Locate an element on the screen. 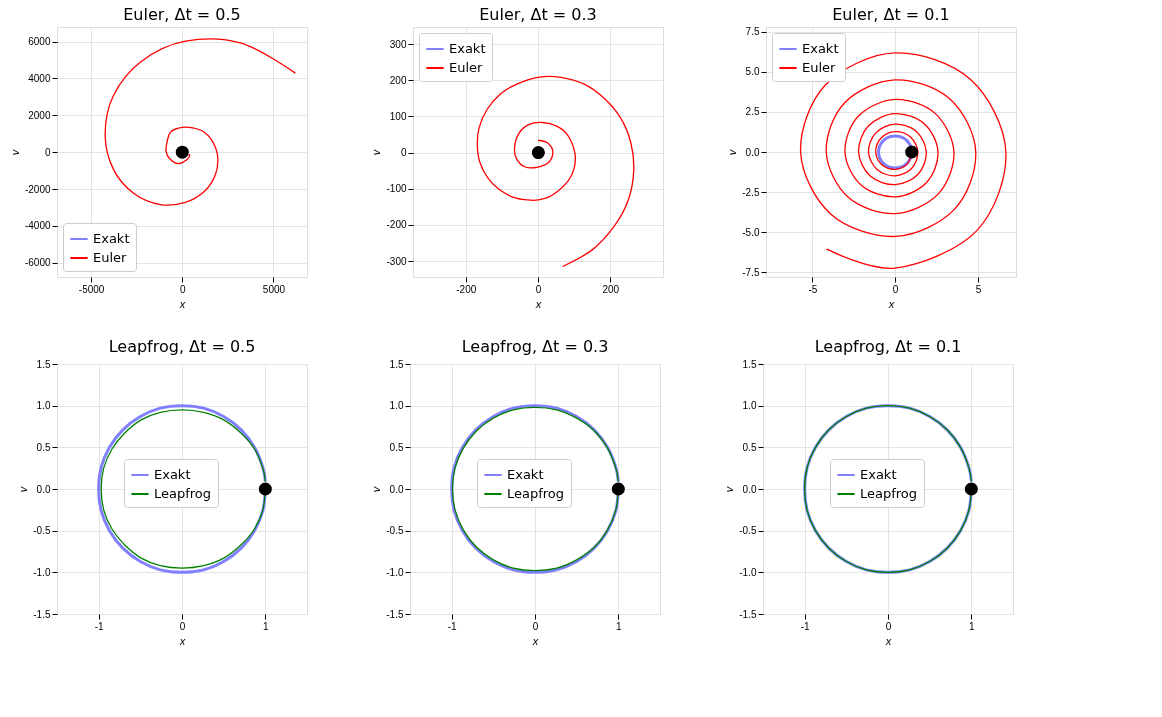  y-tick-label: -100 is located at coordinates (396, 189).